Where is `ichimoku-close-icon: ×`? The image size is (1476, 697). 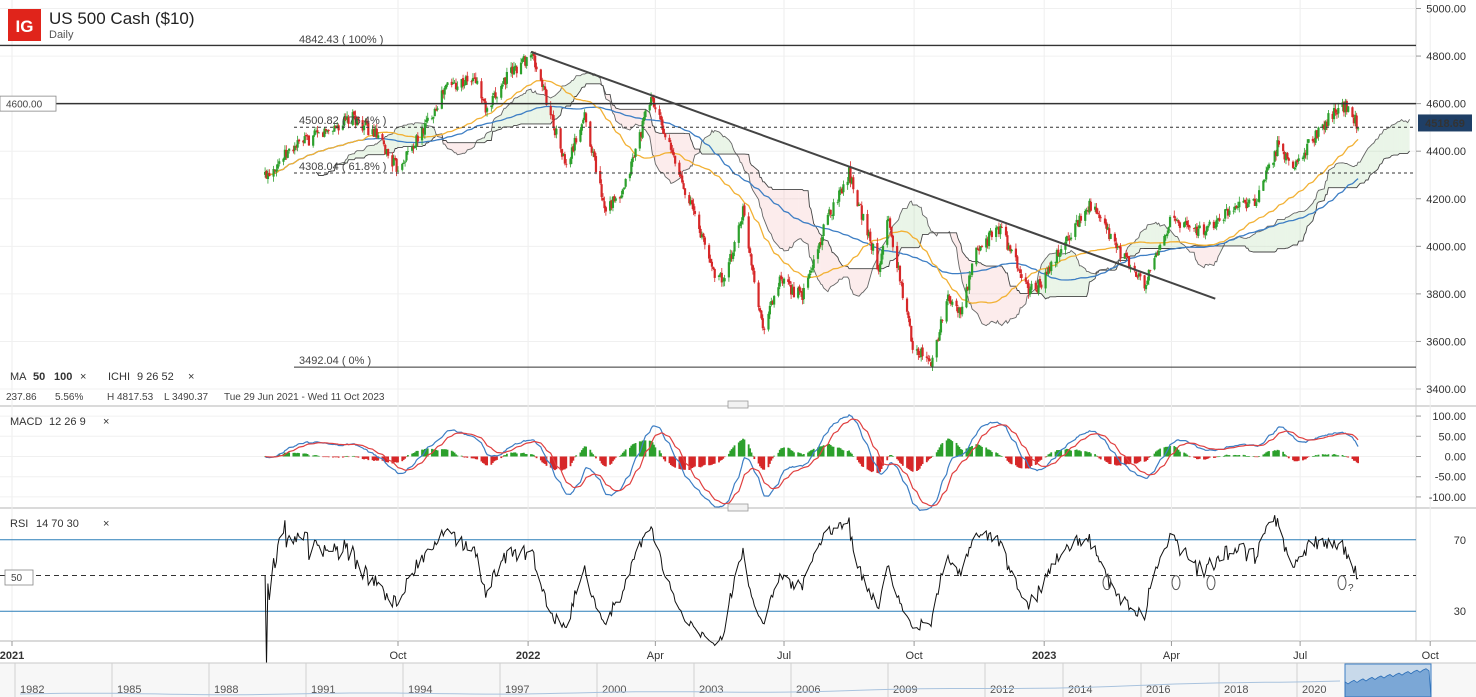
ichimoku-close-icon: × is located at coordinates (191, 377).